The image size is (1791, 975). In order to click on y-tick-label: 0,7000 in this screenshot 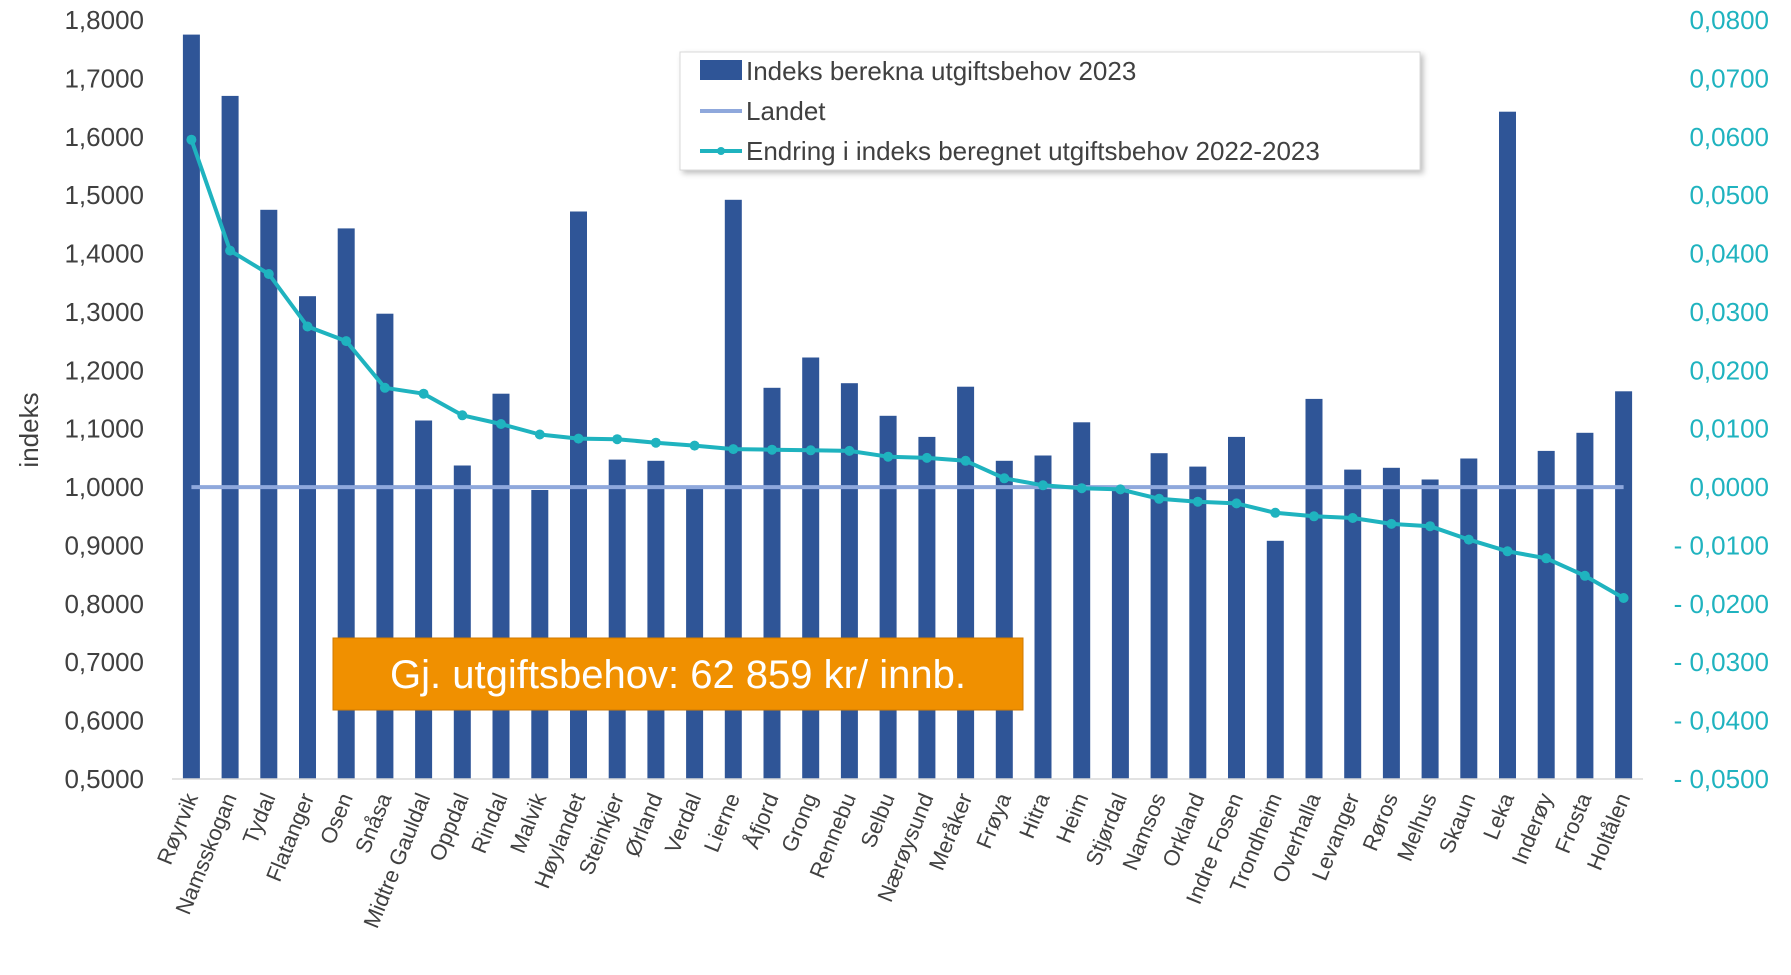, I will do `click(104, 662)`.